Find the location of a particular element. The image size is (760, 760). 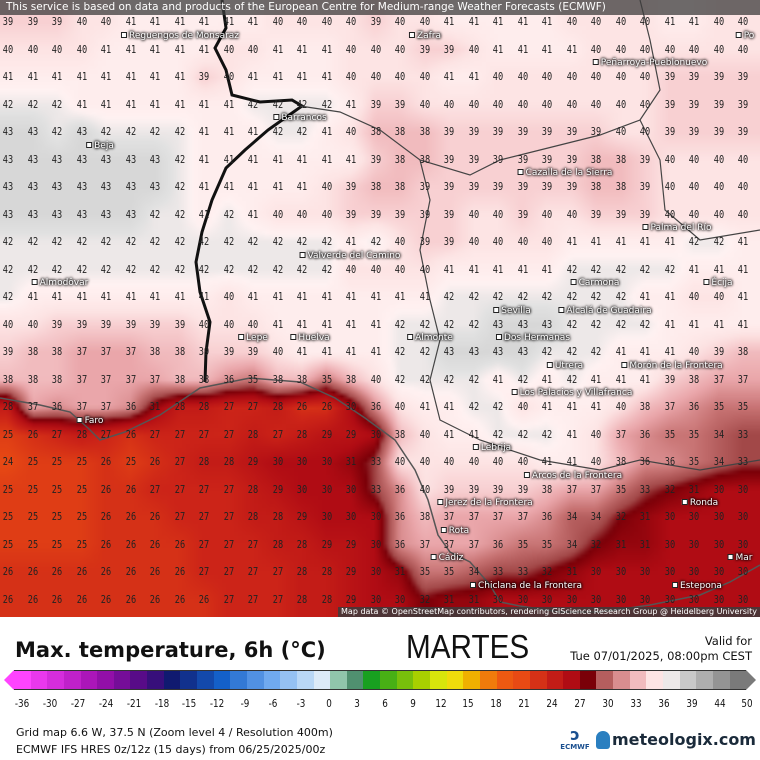

meteologix-logo: meteologix.com is located at coordinates (676, 739).